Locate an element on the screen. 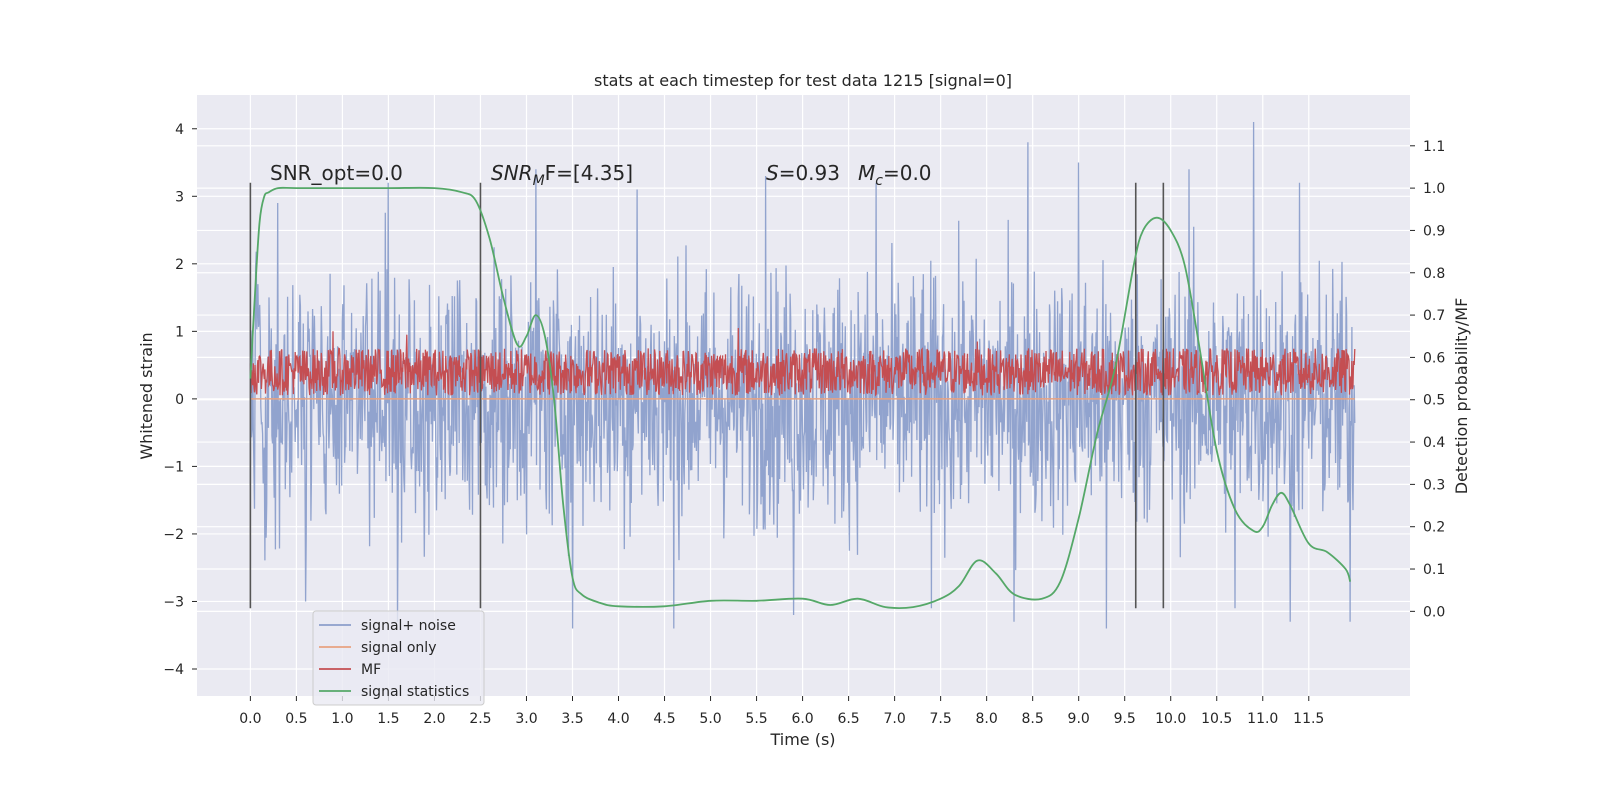 This screenshot has width=1600, height=800. annotation-snr-mf-suffix: F=[4.35] is located at coordinates (589, 173).